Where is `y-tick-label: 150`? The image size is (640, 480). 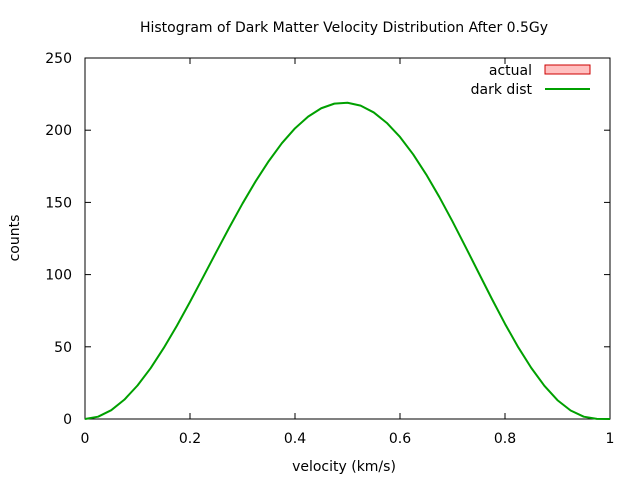
y-tick-label: 150 is located at coordinates (58, 203).